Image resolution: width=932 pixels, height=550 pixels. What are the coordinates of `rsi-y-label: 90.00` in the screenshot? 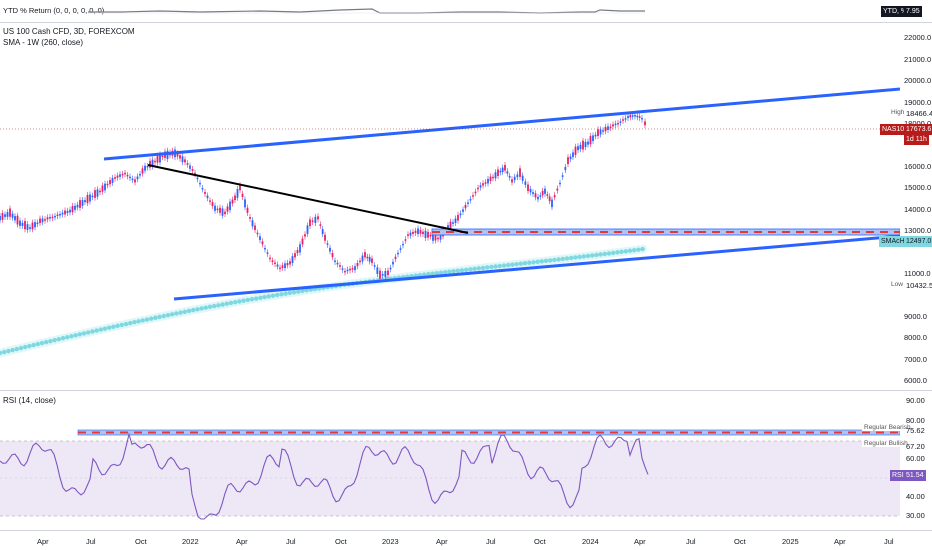 It's located at (915, 400).